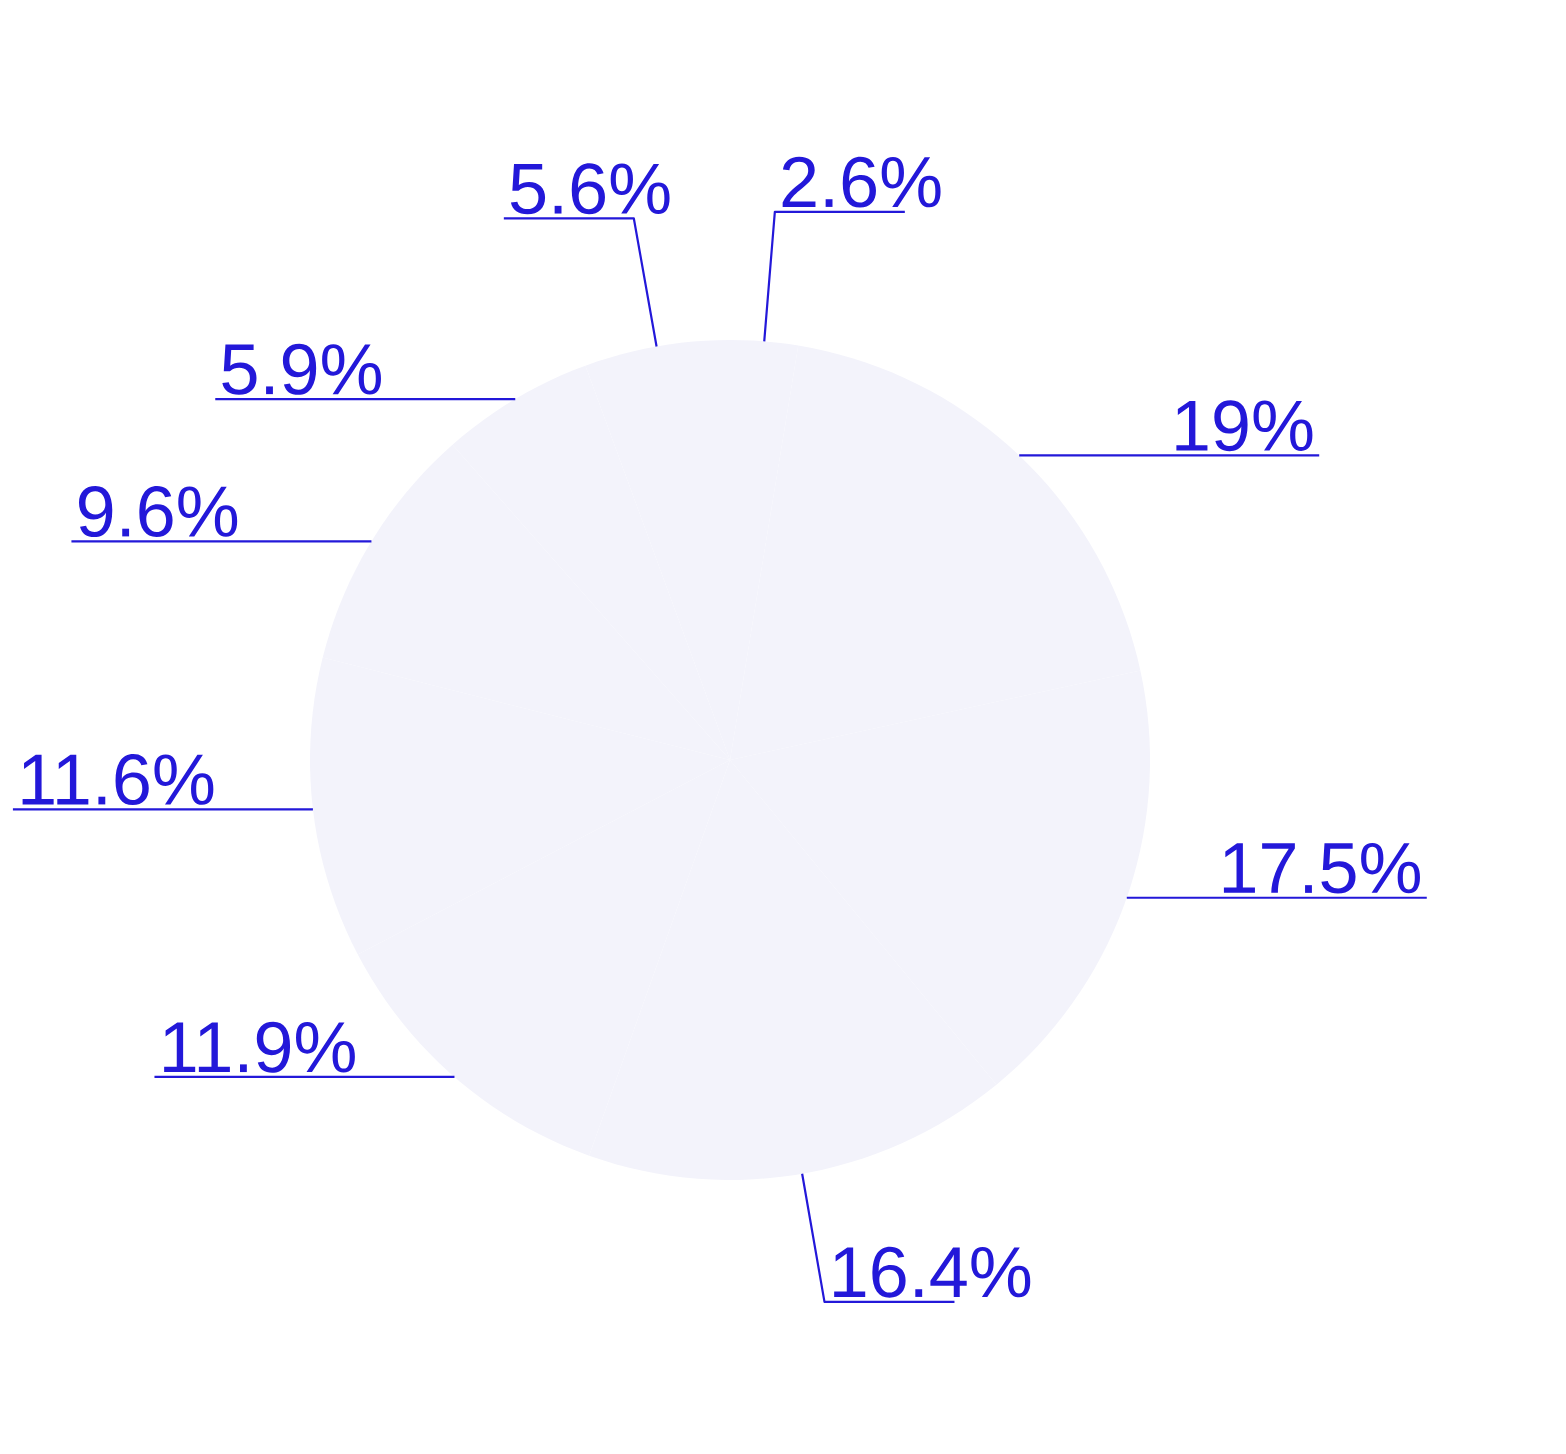  I want to click on data-label: 17.5%, so click(1321, 868).